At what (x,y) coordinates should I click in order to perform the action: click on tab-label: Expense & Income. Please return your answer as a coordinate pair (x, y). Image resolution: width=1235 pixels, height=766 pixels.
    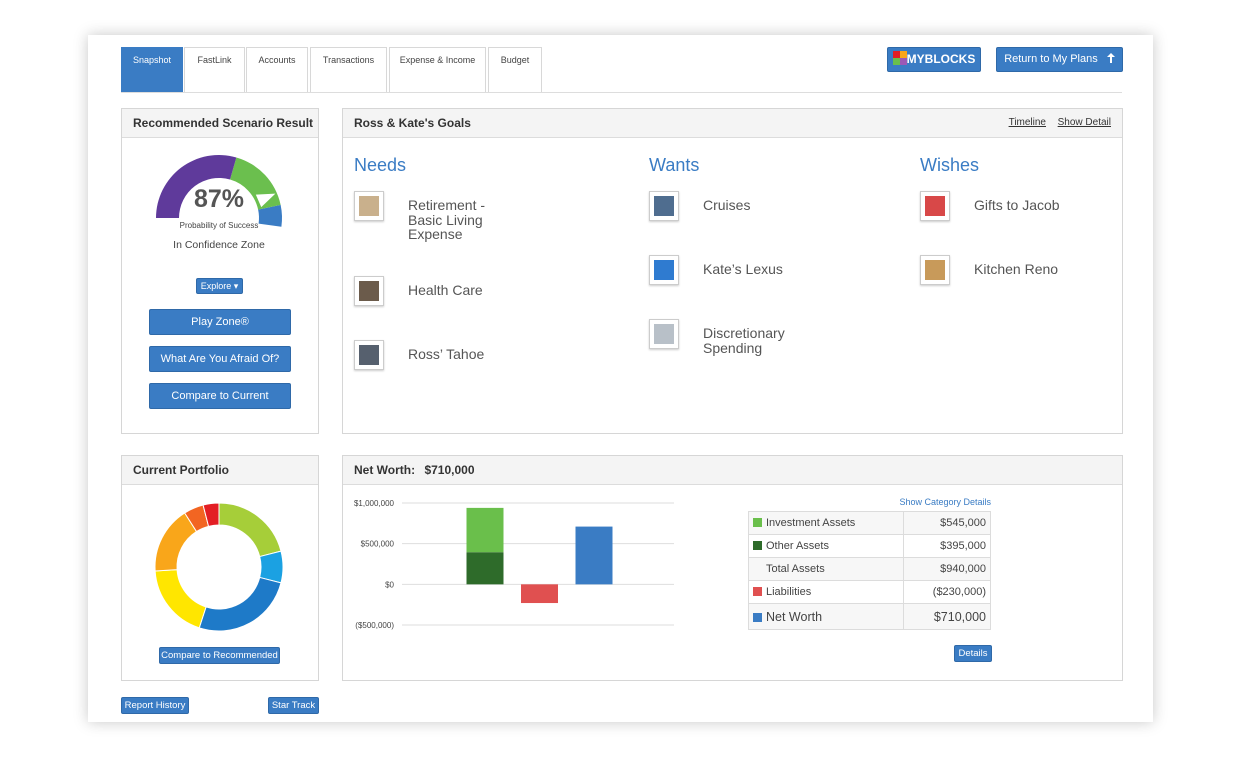
    Looking at the image, I should click on (437, 60).